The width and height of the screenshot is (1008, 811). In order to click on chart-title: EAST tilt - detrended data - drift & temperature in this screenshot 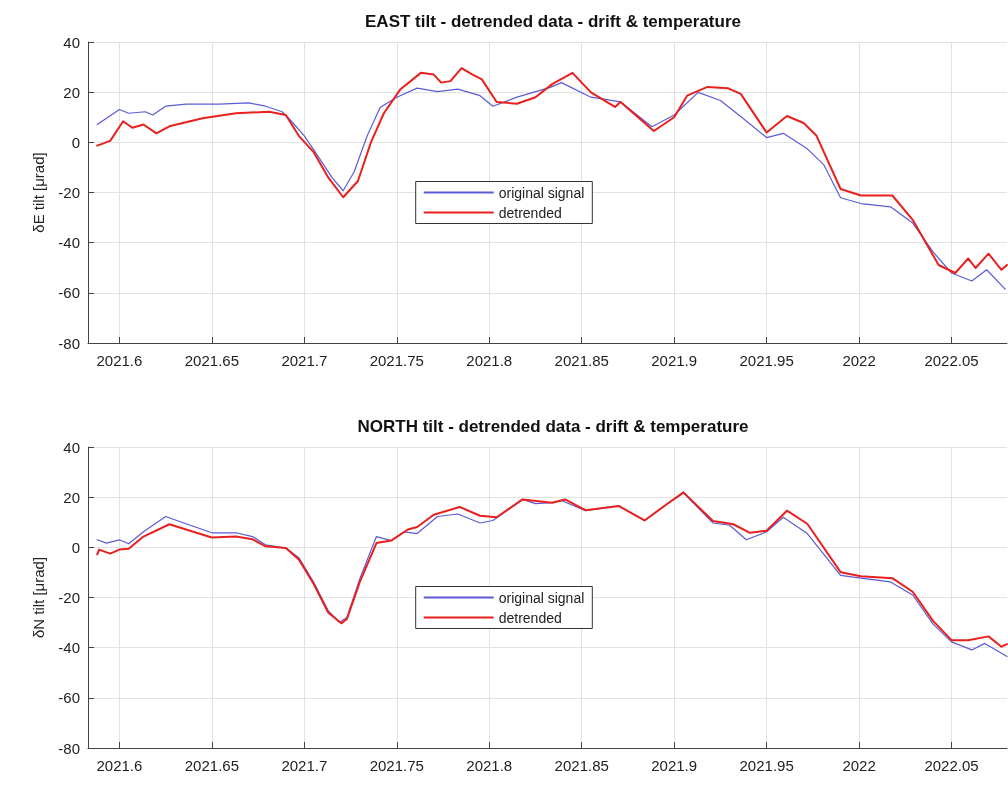, I will do `click(553, 21)`.